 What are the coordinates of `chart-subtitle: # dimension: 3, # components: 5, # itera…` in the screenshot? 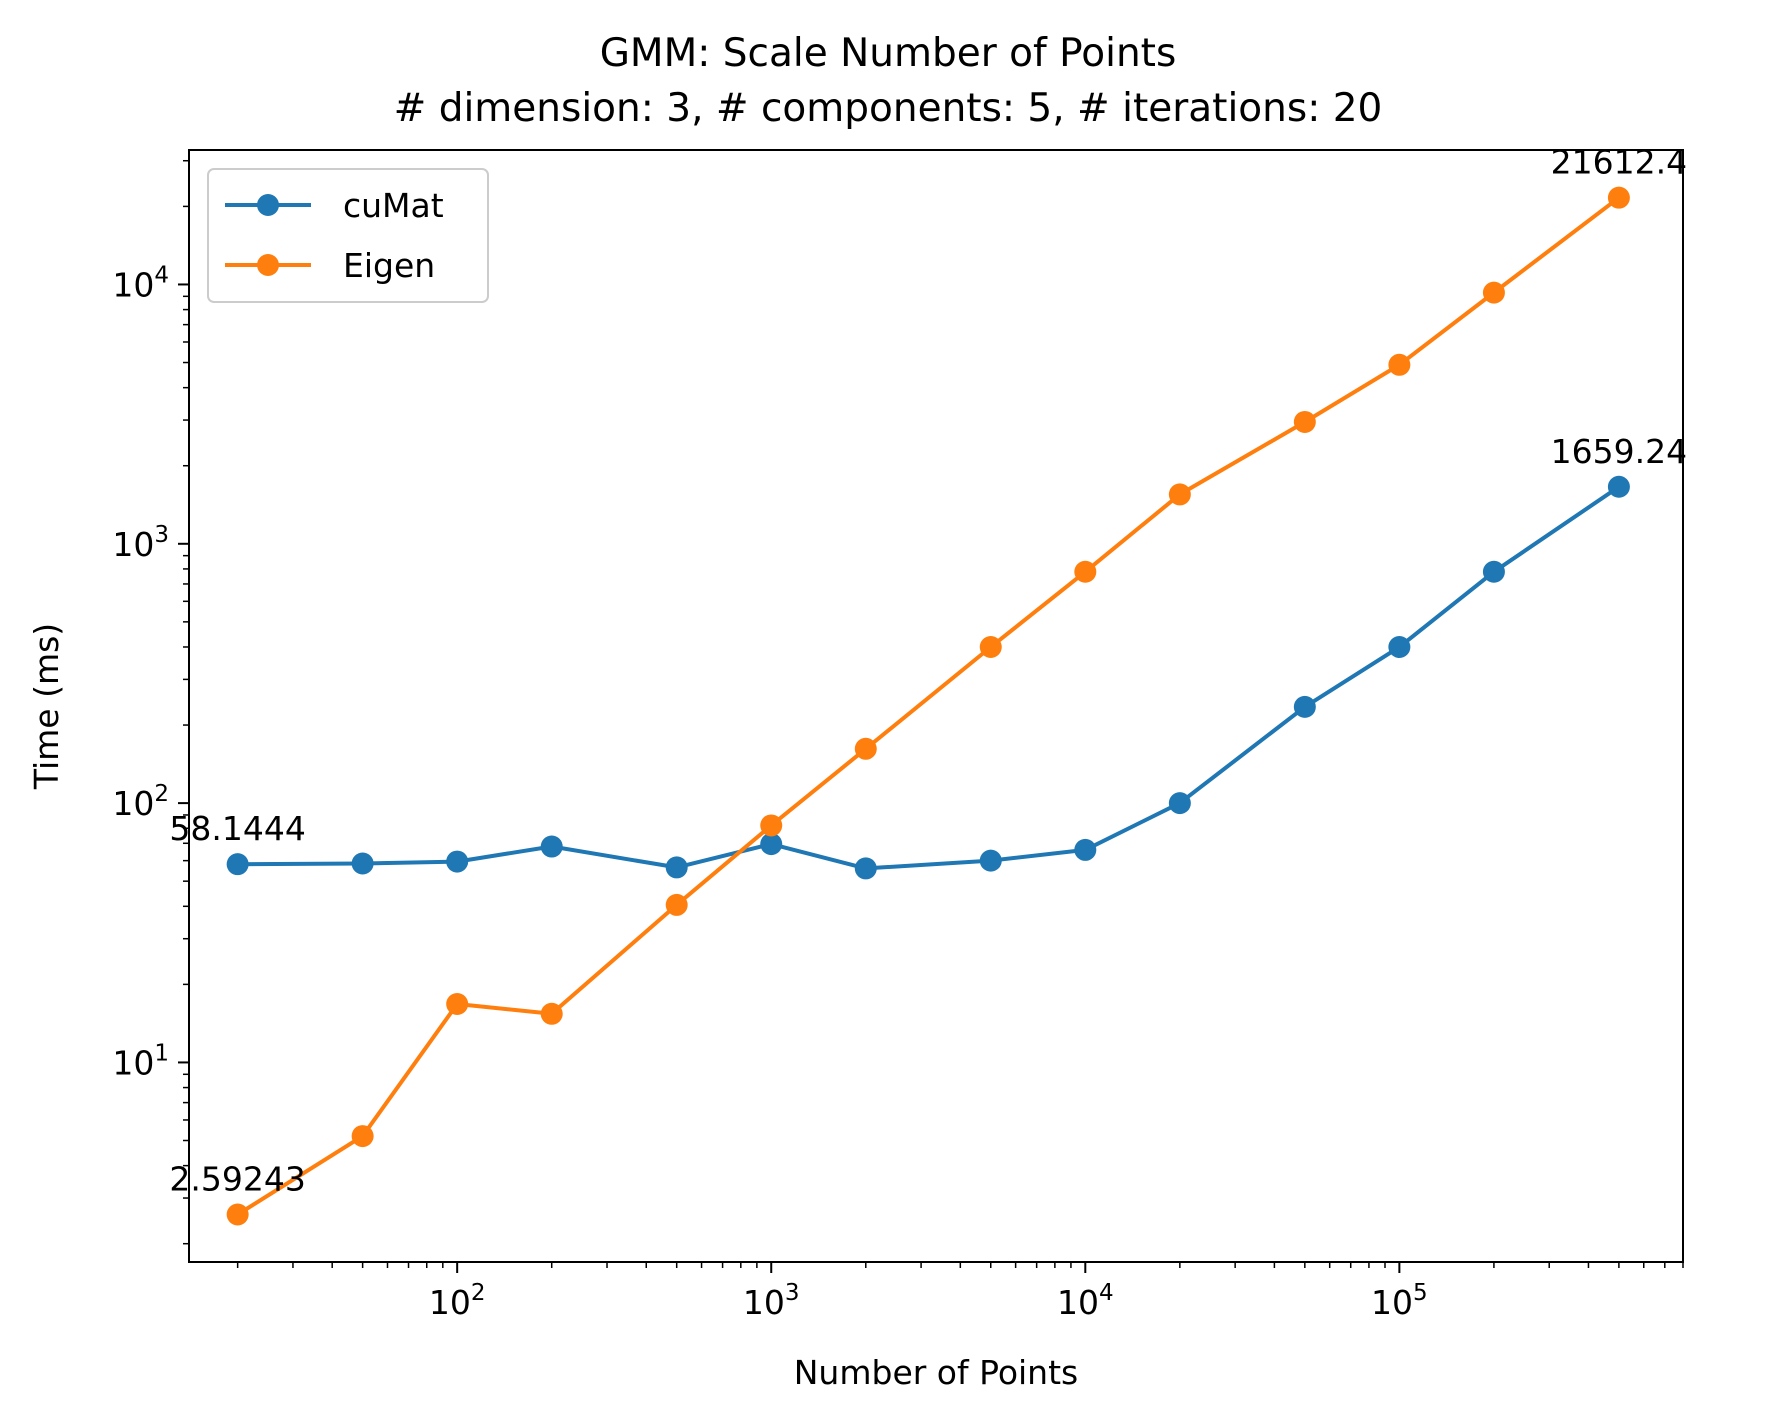 It's located at (888, 108).